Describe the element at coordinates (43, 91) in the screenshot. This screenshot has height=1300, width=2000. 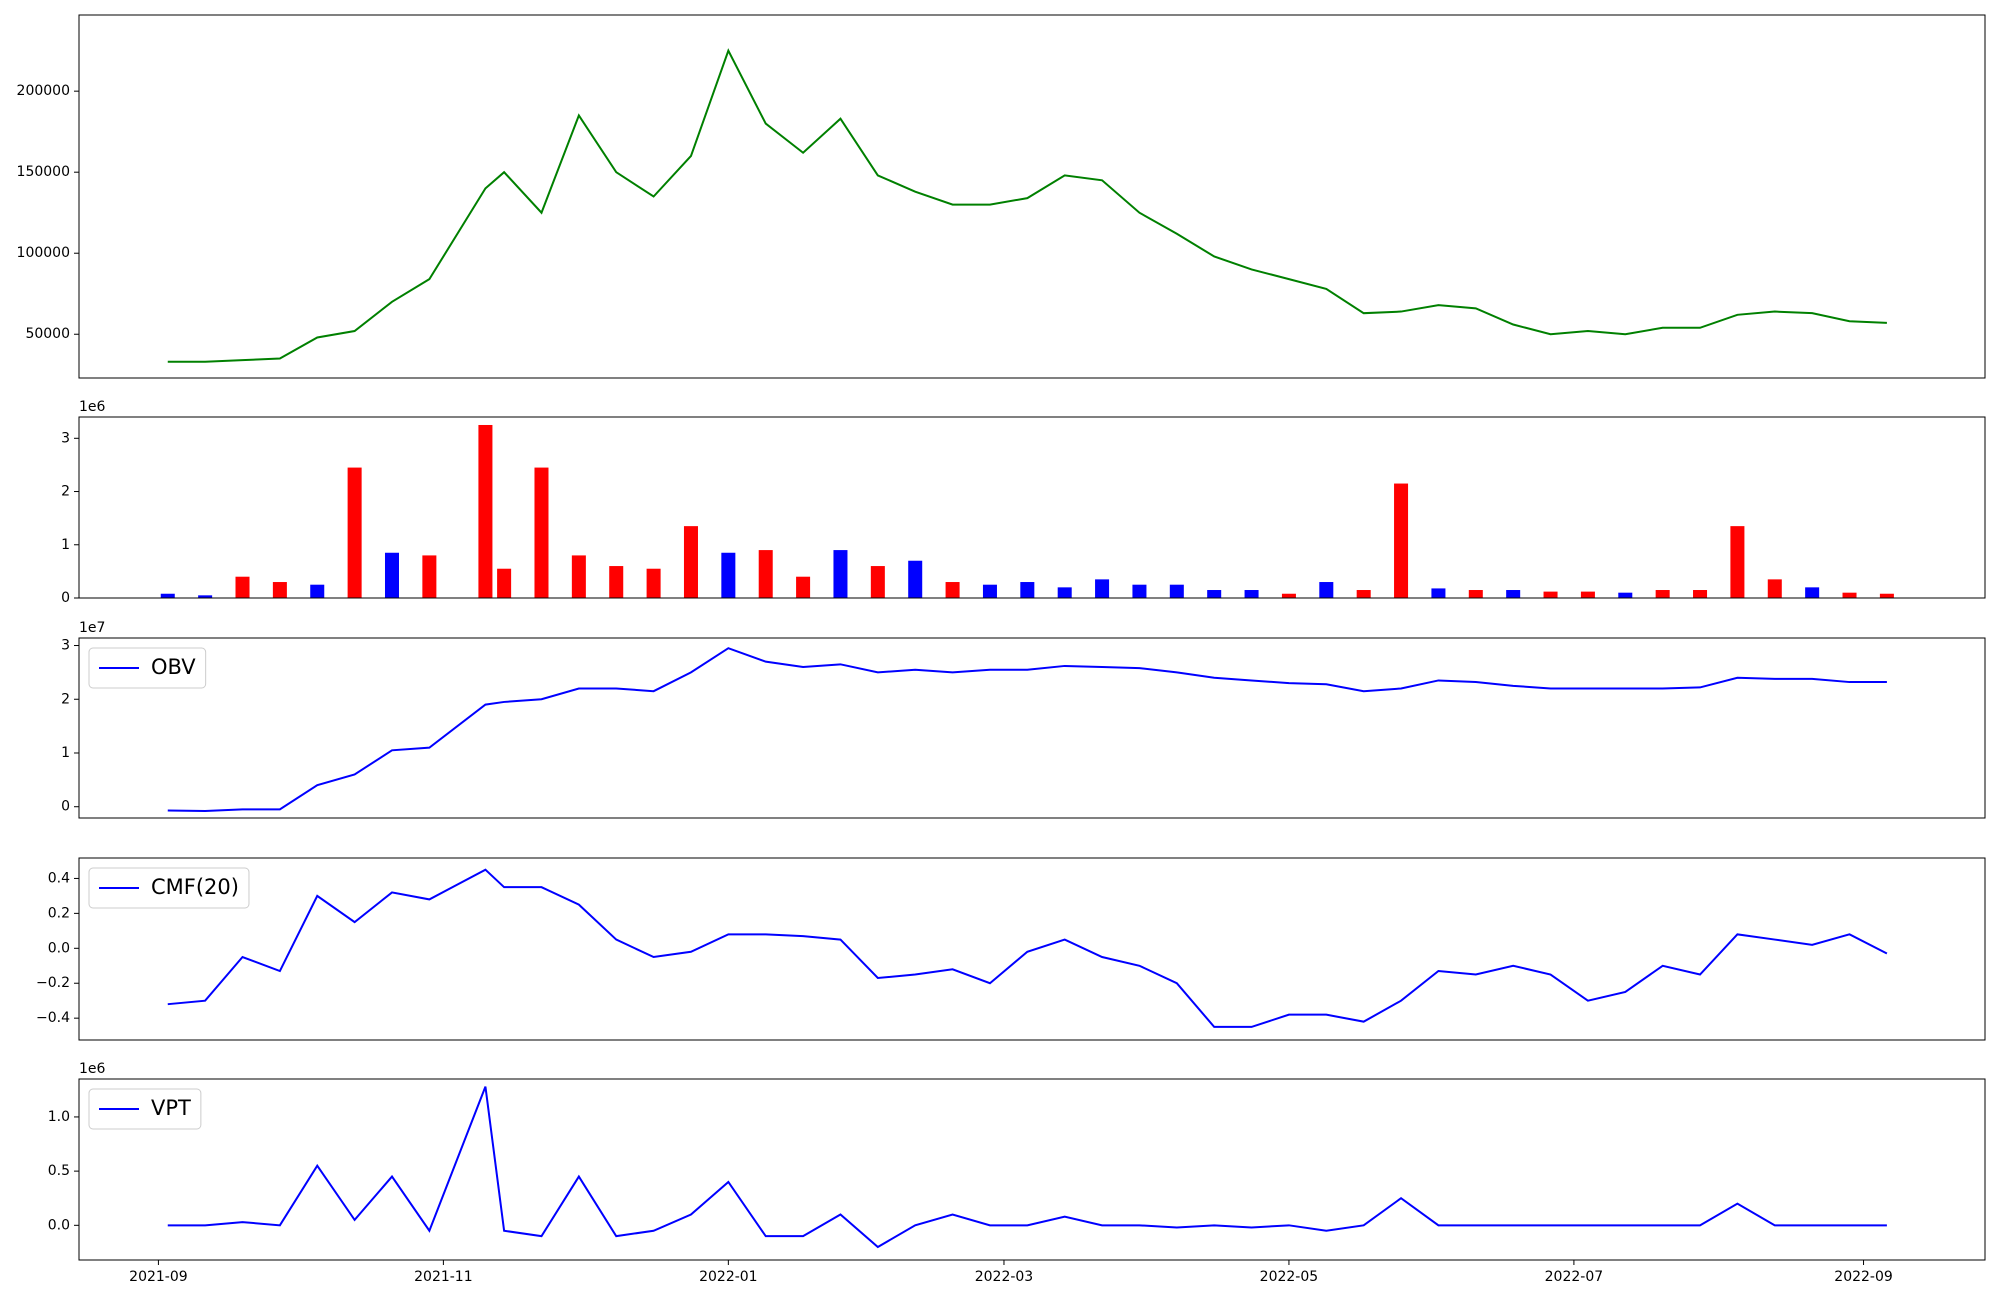
I see `y-tick-label: 200000` at that location.